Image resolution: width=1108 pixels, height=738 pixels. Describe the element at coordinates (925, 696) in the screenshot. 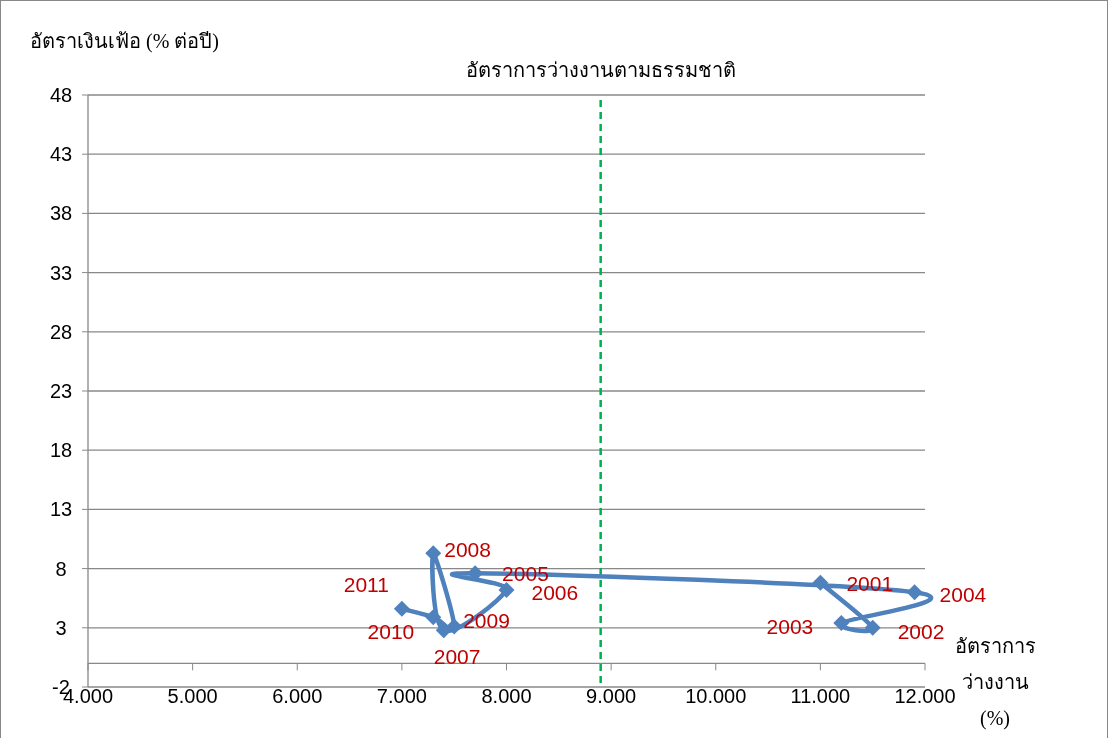

I see `x-tick-label: 12.000` at that location.